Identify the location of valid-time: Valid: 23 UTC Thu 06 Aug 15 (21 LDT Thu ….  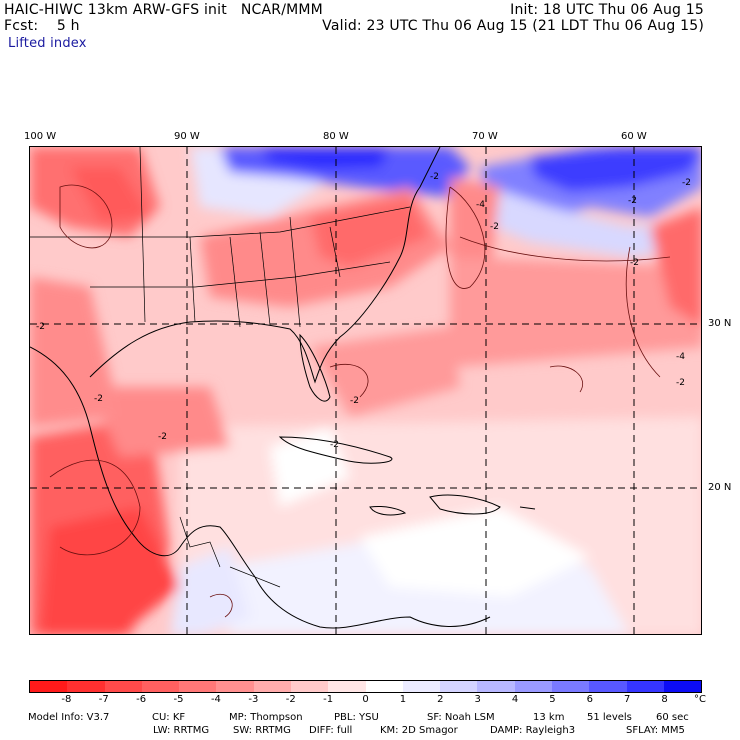
(513, 26).